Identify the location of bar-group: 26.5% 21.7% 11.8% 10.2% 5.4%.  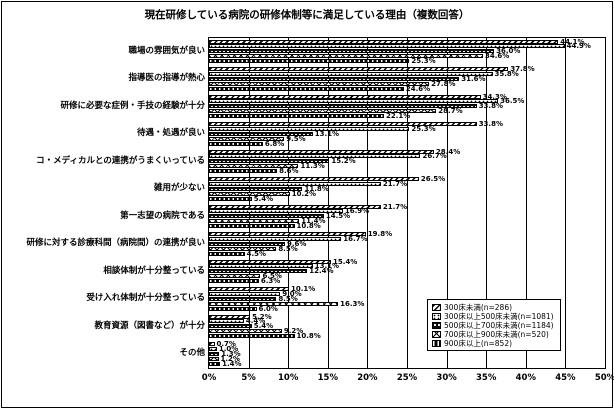
(407, 190).